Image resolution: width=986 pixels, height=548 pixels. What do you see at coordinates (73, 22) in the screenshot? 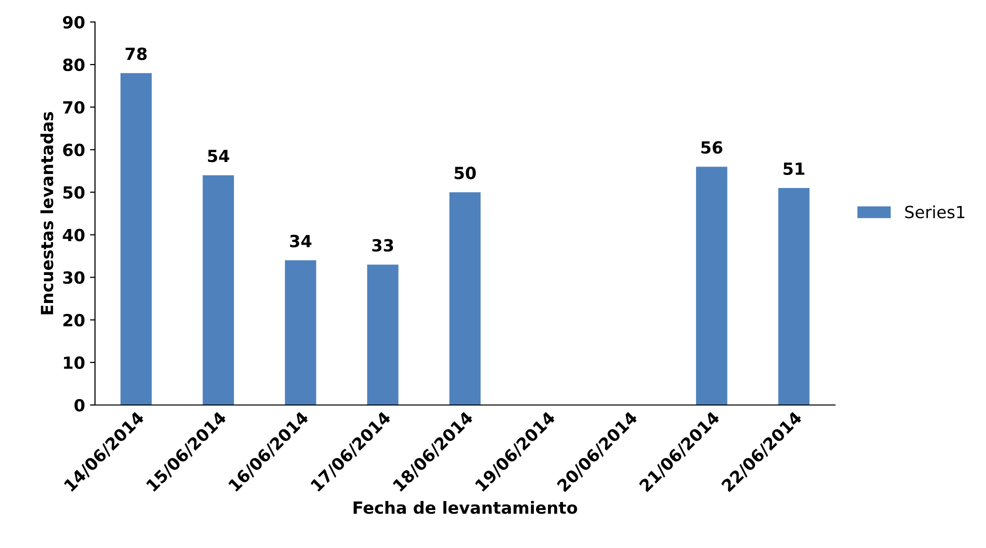
I see `y-tick-label: 90` at bounding box center [73, 22].